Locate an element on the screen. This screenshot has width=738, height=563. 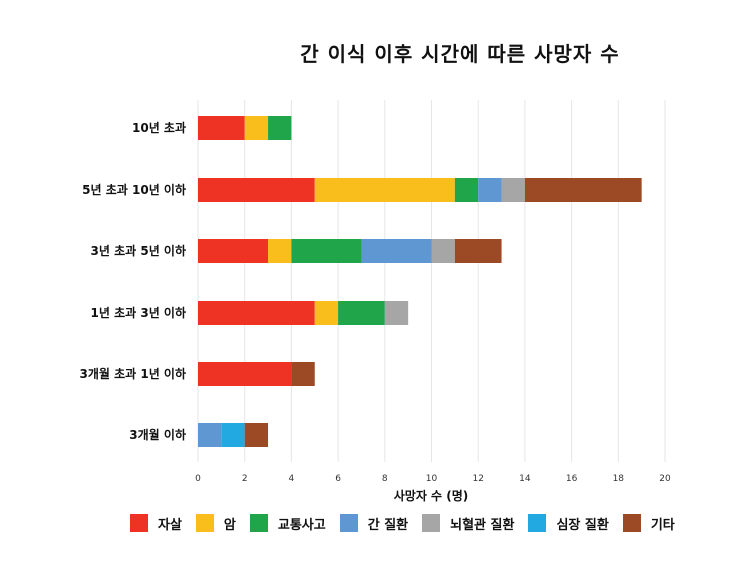
category-label: 3년 초과 5년 이하 is located at coordinates (138, 250).